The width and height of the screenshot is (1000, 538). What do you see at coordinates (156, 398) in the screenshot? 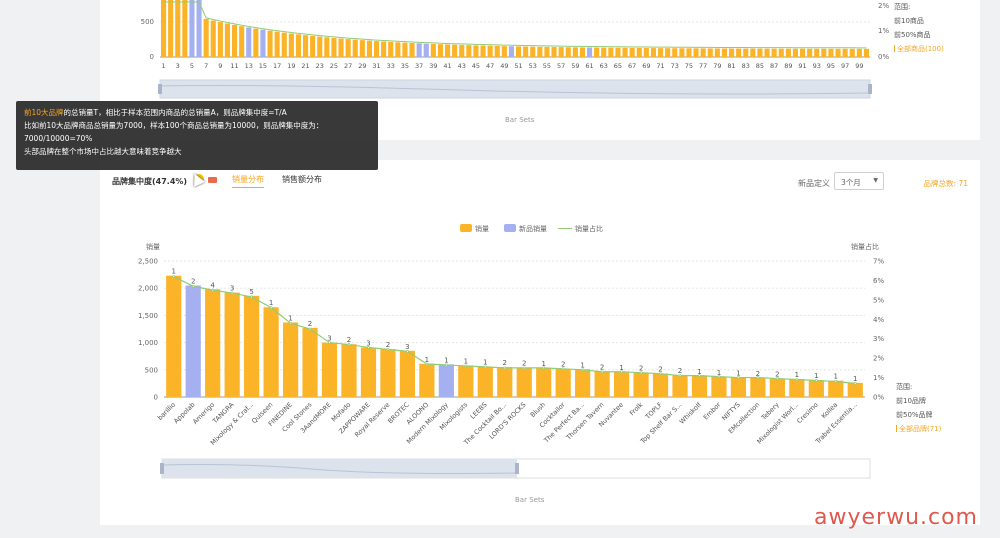
I see `y-tick-label: 0` at bounding box center [156, 398].